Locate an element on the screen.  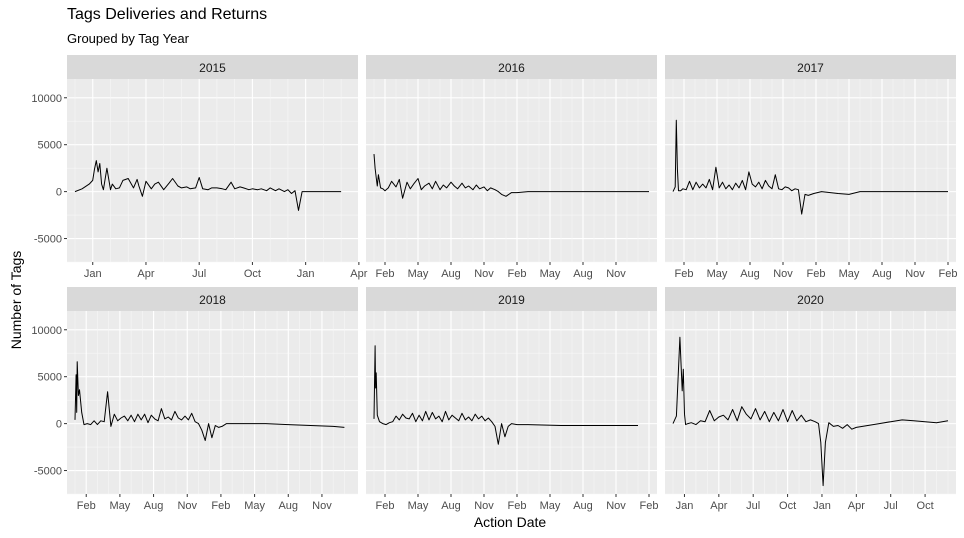
x-axis-label: Action Date is located at coordinates (510, 522).